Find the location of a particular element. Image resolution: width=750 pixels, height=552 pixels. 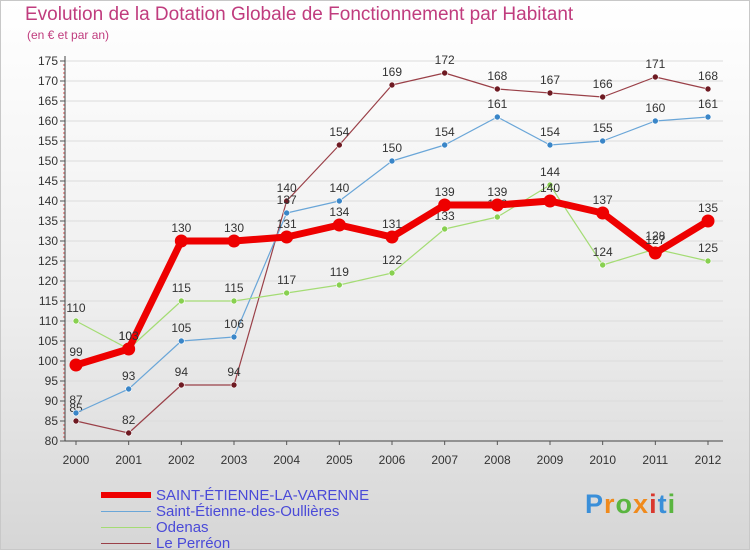

y-tick-label: 95 is located at coordinates (52, 381).